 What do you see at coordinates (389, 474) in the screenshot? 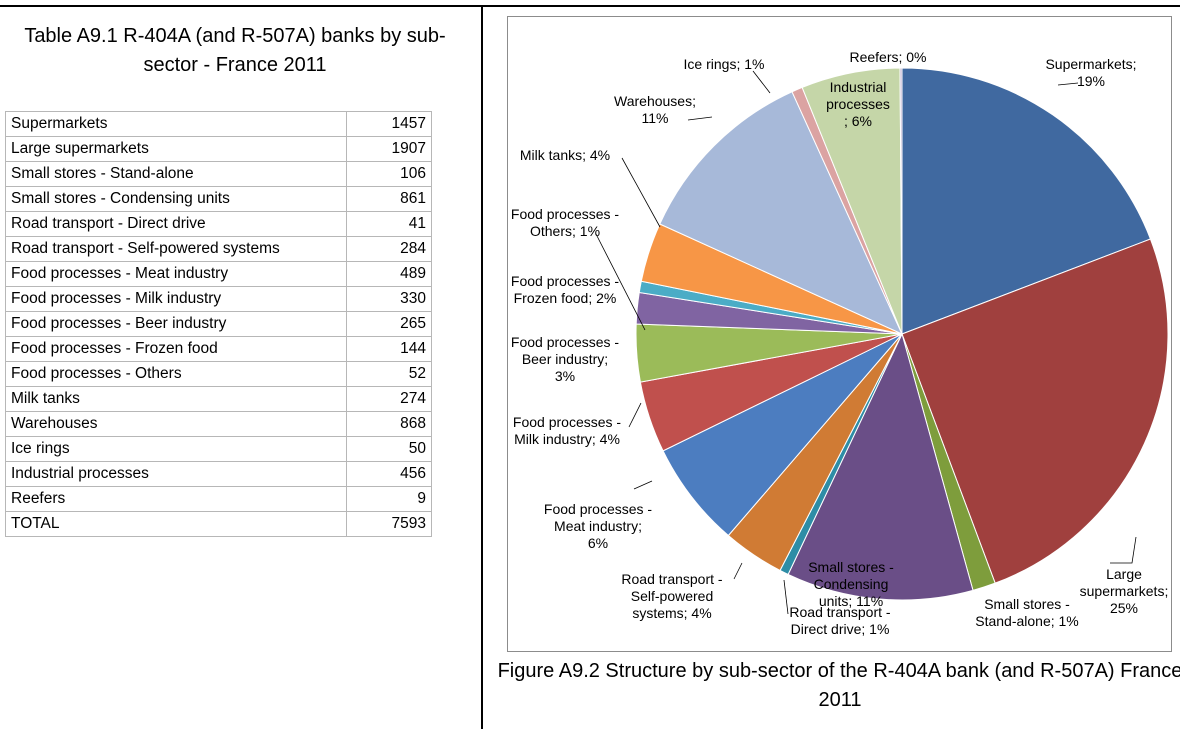
I see `row-value: 456` at bounding box center [389, 474].